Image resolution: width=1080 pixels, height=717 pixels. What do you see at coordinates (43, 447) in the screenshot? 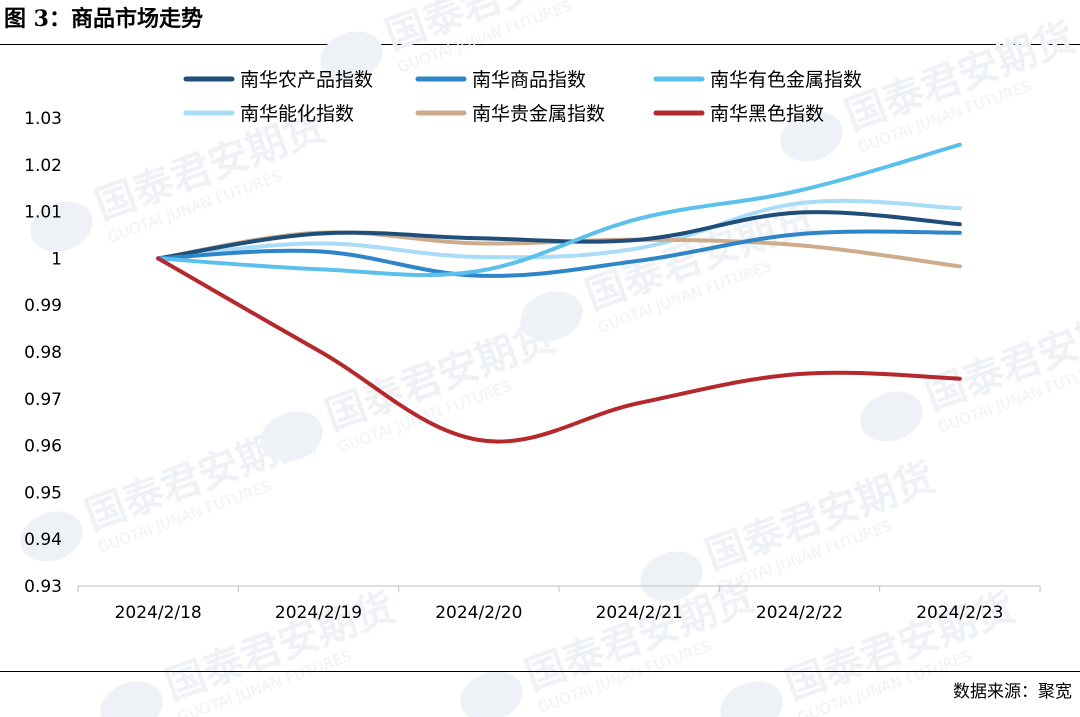
I see `y-tick-label: 0.96` at bounding box center [43, 447].